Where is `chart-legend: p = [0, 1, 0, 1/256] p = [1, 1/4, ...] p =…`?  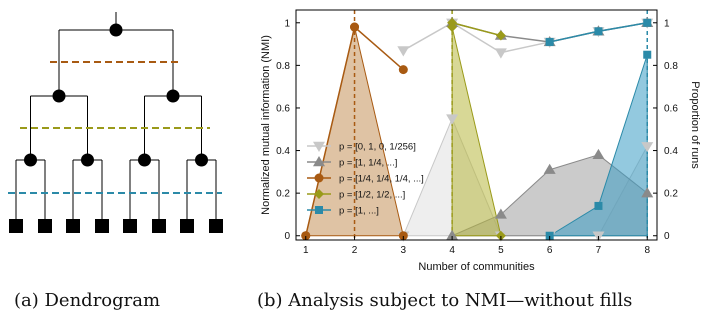 chart-legend: p = [0, 1, 0, 1/256] p = [1, 1/4, ...] p =… is located at coordinates (365, 179).